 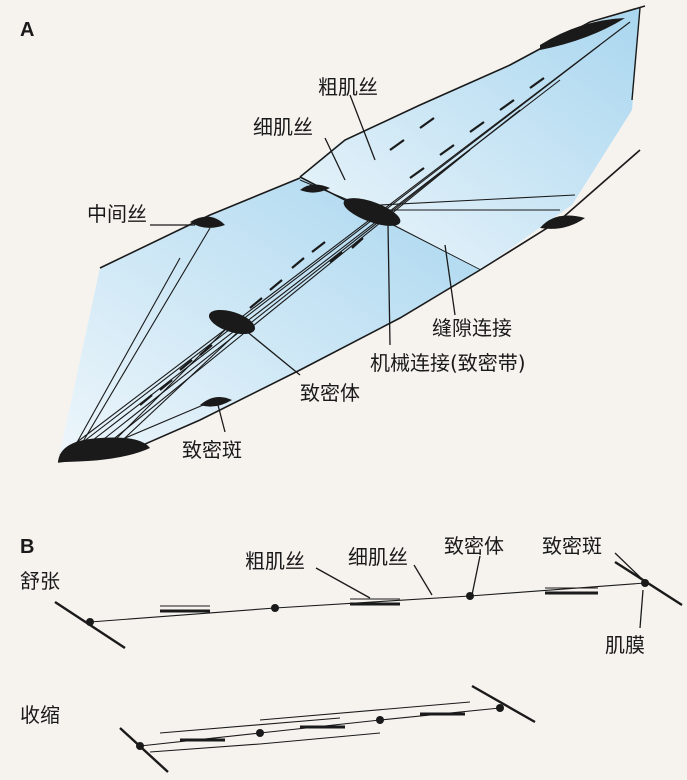 I want to click on dense-body-center, so click(x=232, y=322).